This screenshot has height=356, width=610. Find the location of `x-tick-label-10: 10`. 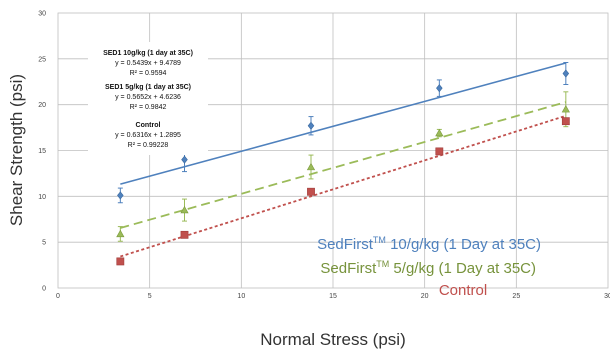

x-tick-label-10: 10 is located at coordinates (241, 296).